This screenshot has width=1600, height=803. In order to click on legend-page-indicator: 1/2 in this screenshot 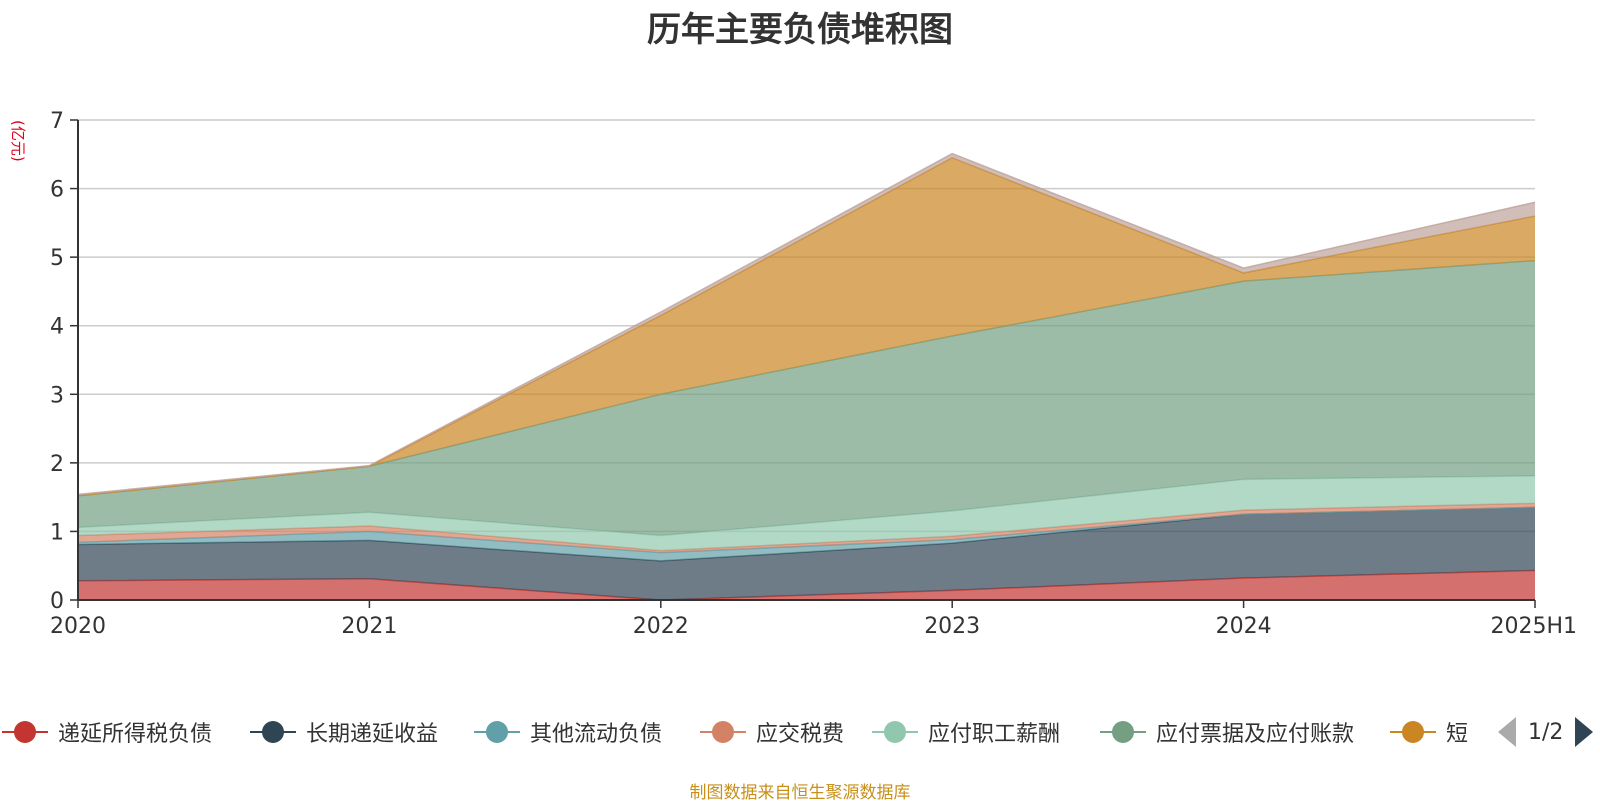, I will do `click(1546, 732)`.